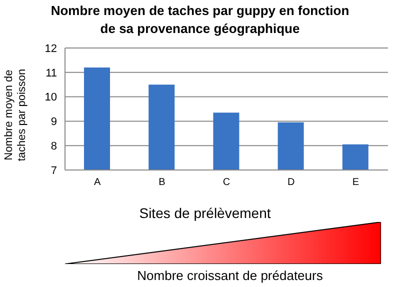  Describe the element at coordinates (291, 182) in the screenshot. I see `x-tick-label: D` at that location.